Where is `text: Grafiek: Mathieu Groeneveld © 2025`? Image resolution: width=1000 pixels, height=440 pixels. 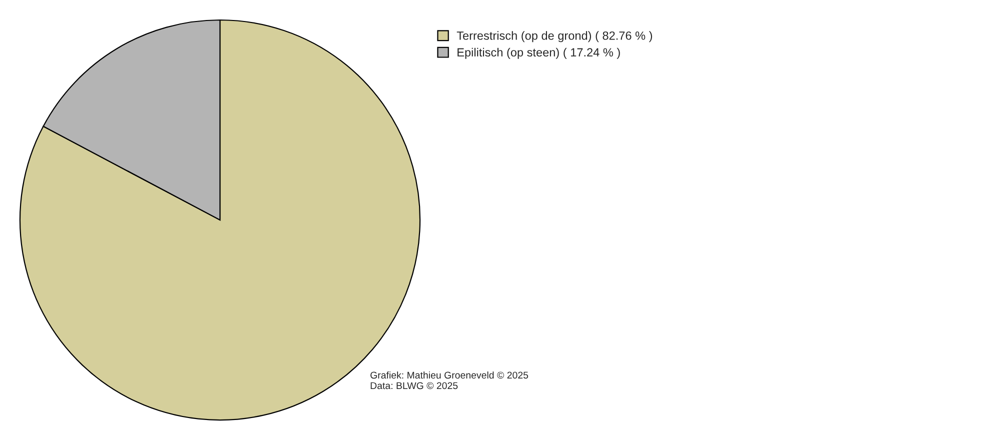 text: Grafiek: Mathieu Groeneveld © 2025 is located at coordinates (449, 375).